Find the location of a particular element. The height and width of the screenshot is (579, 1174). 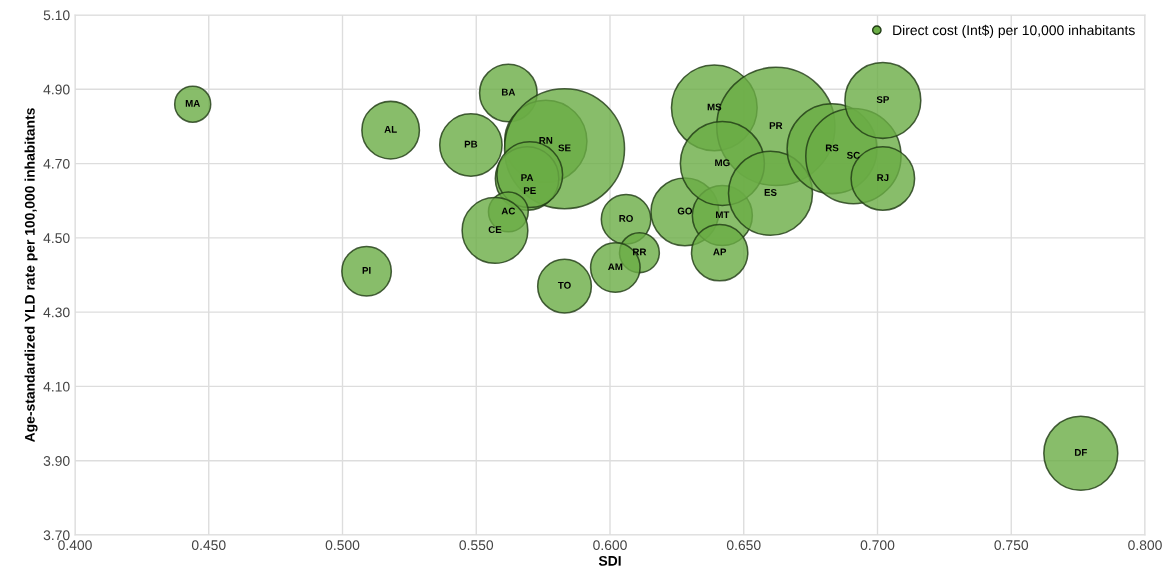

annotation: BA is located at coordinates (508, 92).